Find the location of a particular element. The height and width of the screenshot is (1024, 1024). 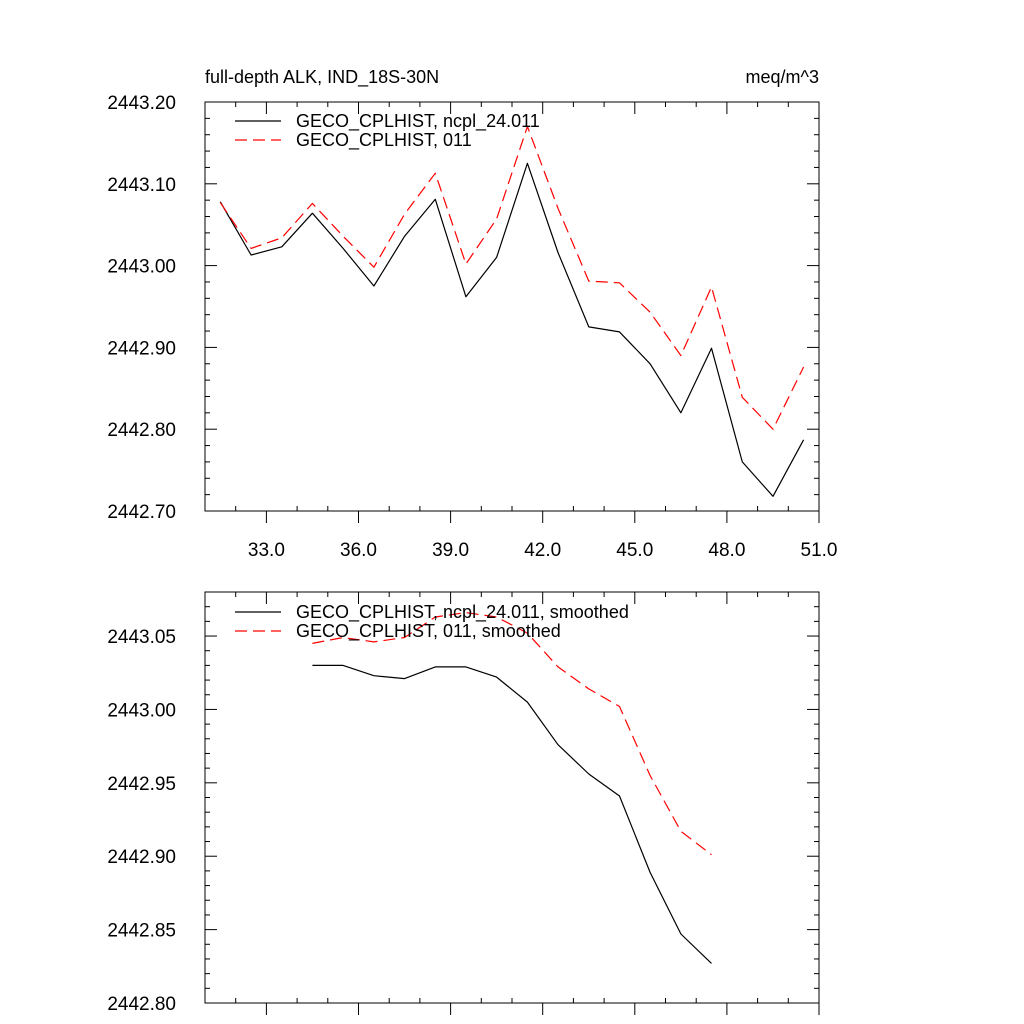

x-tick-label: 48.0 is located at coordinates (726, 550).